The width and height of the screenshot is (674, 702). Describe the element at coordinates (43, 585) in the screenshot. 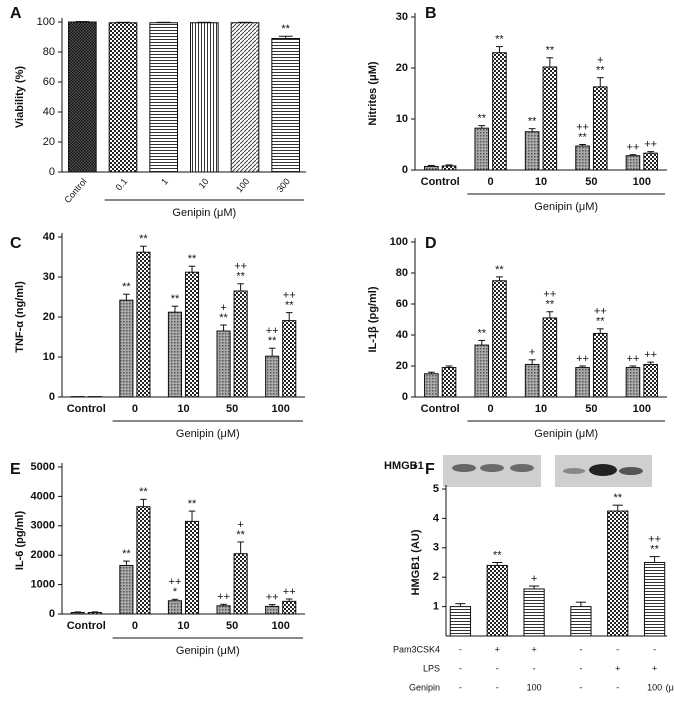

I see `y-tick-label: 1000` at that location.